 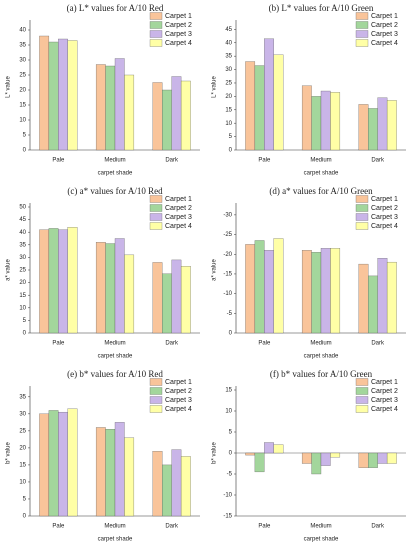 What do you see at coordinates (178, 382) in the screenshot?
I see `legend-label: Carpet 1` at bounding box center [178, 382].